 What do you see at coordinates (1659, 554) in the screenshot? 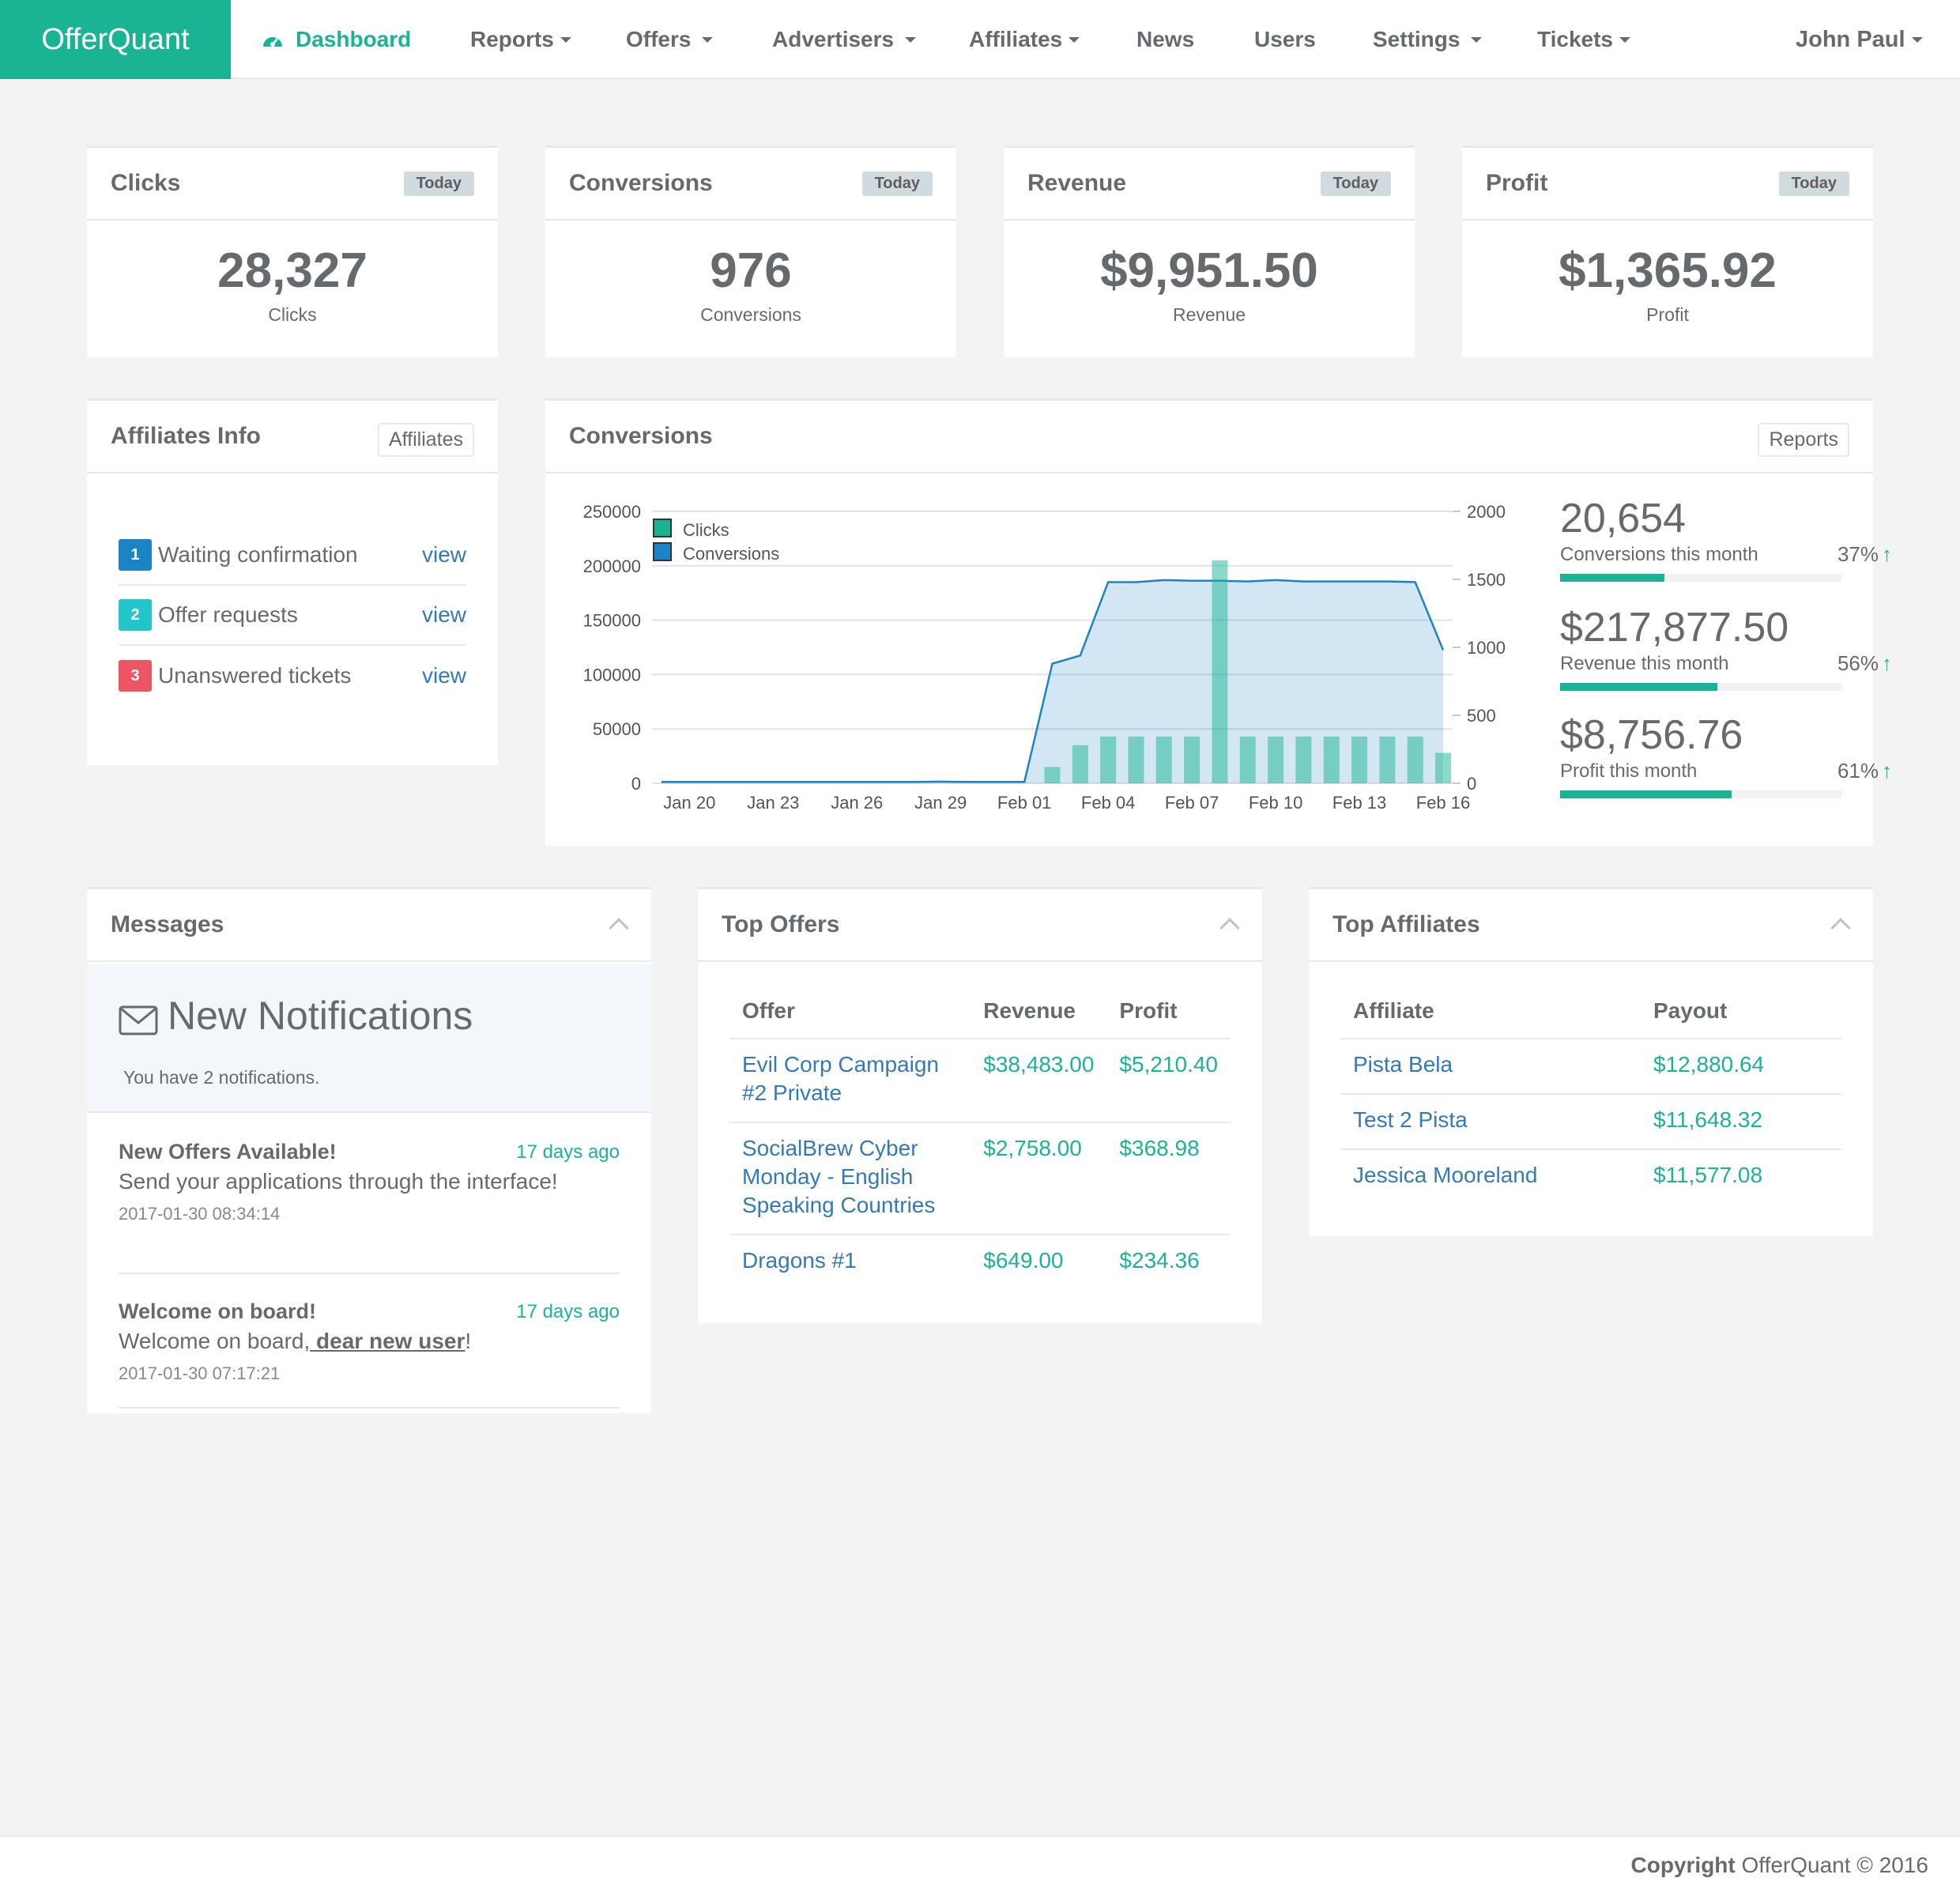
I see `conversions-month-label: Conversions this month` at bounding box center [1659, 554].